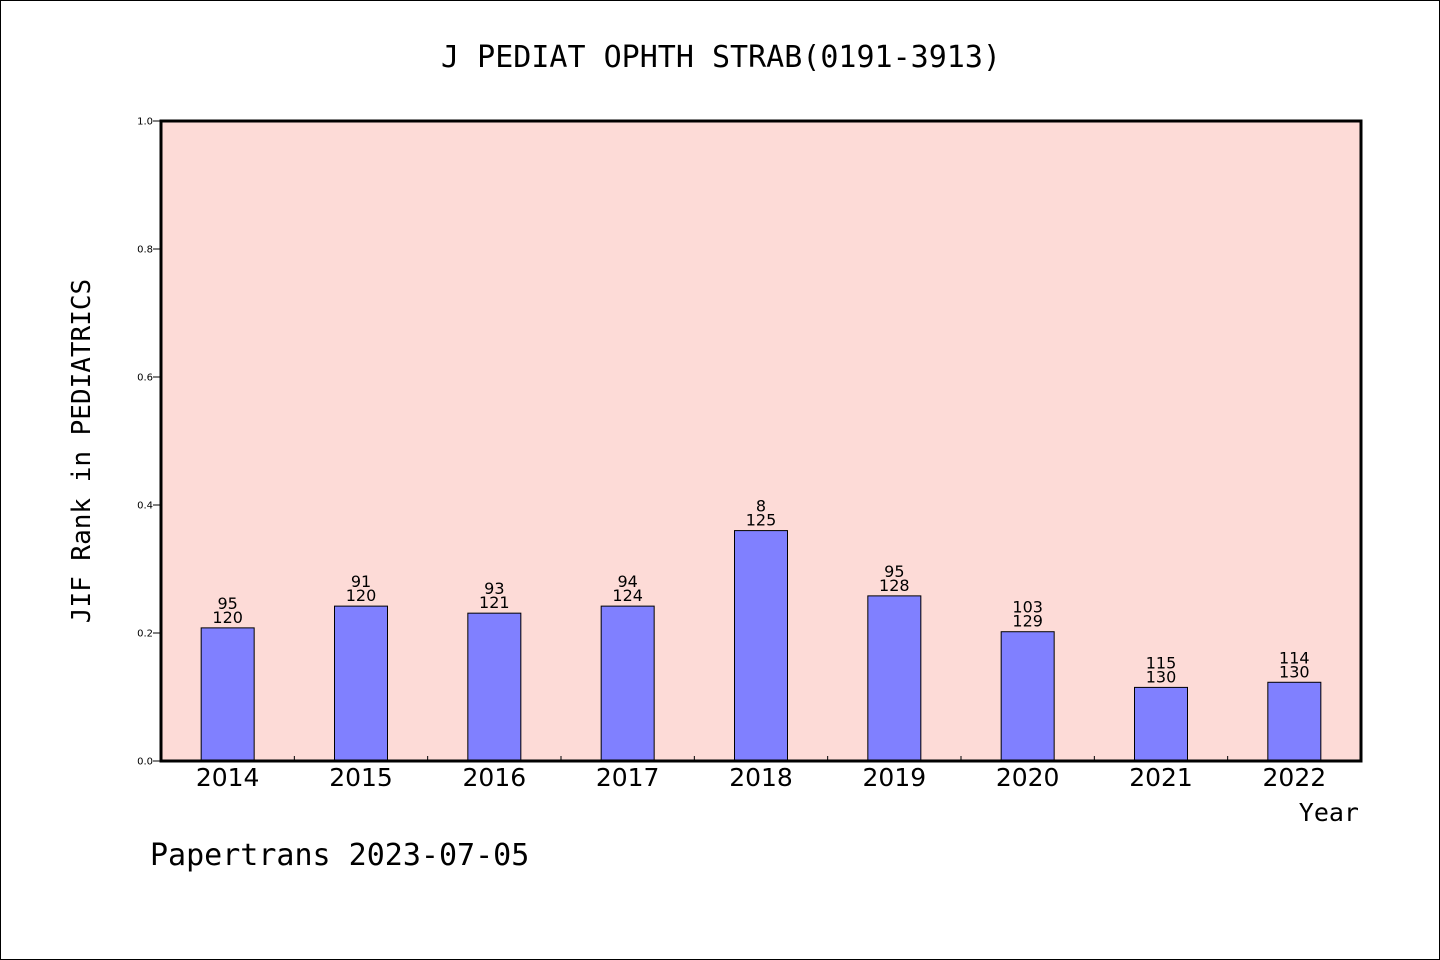  What do you see at coordinates (228, 777) in the screenshot?
I see `x-tick-label: 2014` at bounding box center [228, 777].